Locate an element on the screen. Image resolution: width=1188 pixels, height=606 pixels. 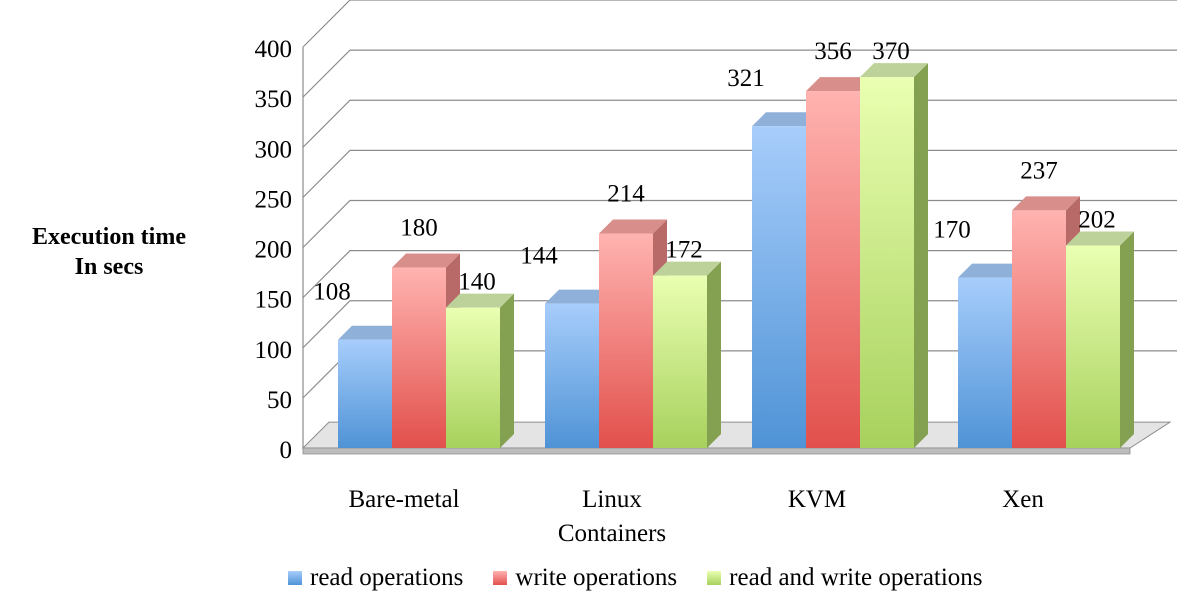
data-label-read-write-1: 172 is located at coordinates (684, 250).